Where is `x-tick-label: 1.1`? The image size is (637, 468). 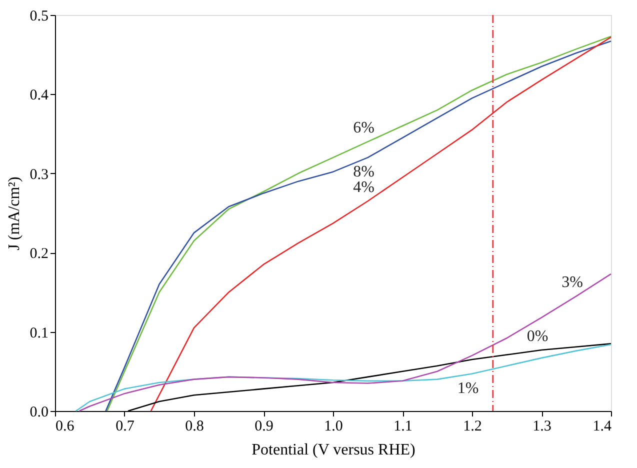 x-tick-label: 1.1 is located at coordinates (403, 426).